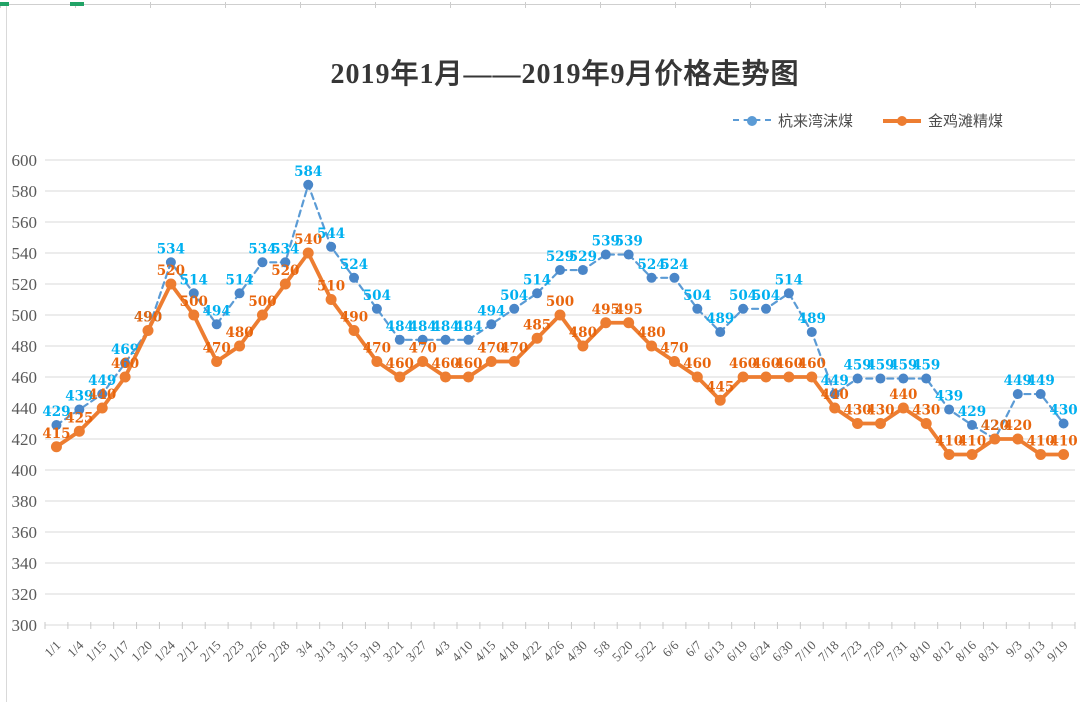 This screenshot has width=1080, height=702. Describe the element at coordinates (645, 651) in the screenshot. I see `x-category-label: 5/22` at that location.